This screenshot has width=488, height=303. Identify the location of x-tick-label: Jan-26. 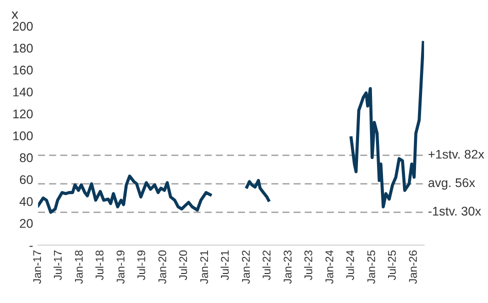
(413, 267).